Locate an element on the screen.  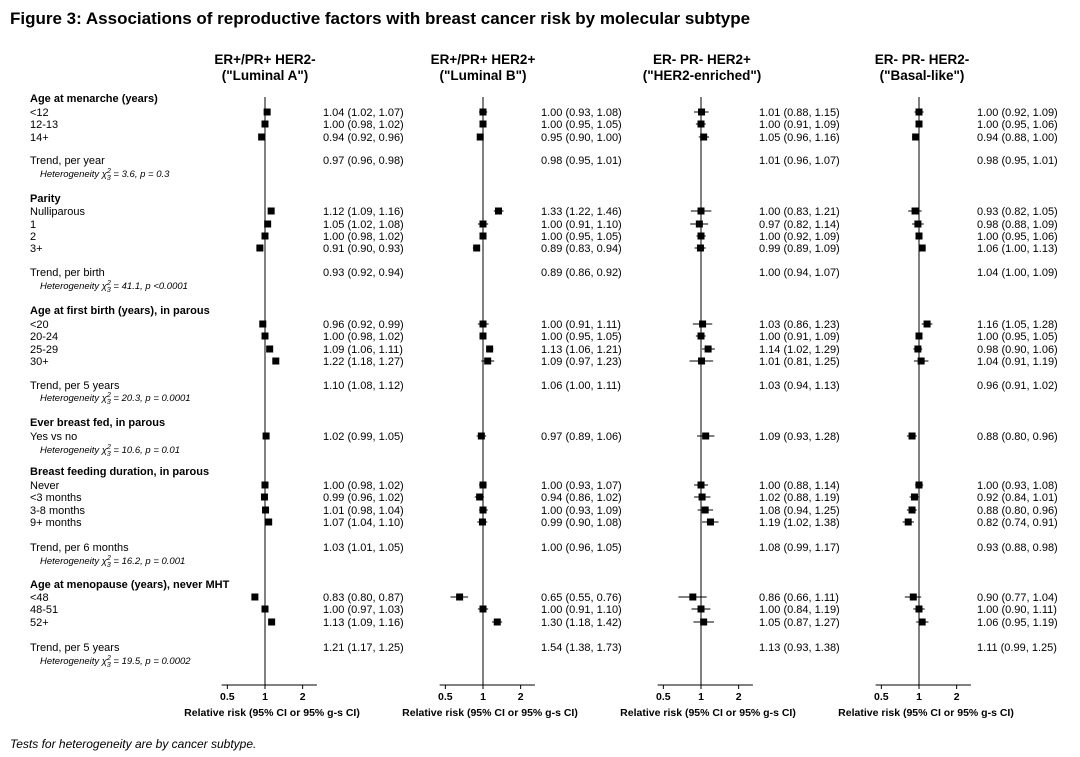
estimate-text: 1.09 (0.93, 1.28) is located at coordinates (799, 437).